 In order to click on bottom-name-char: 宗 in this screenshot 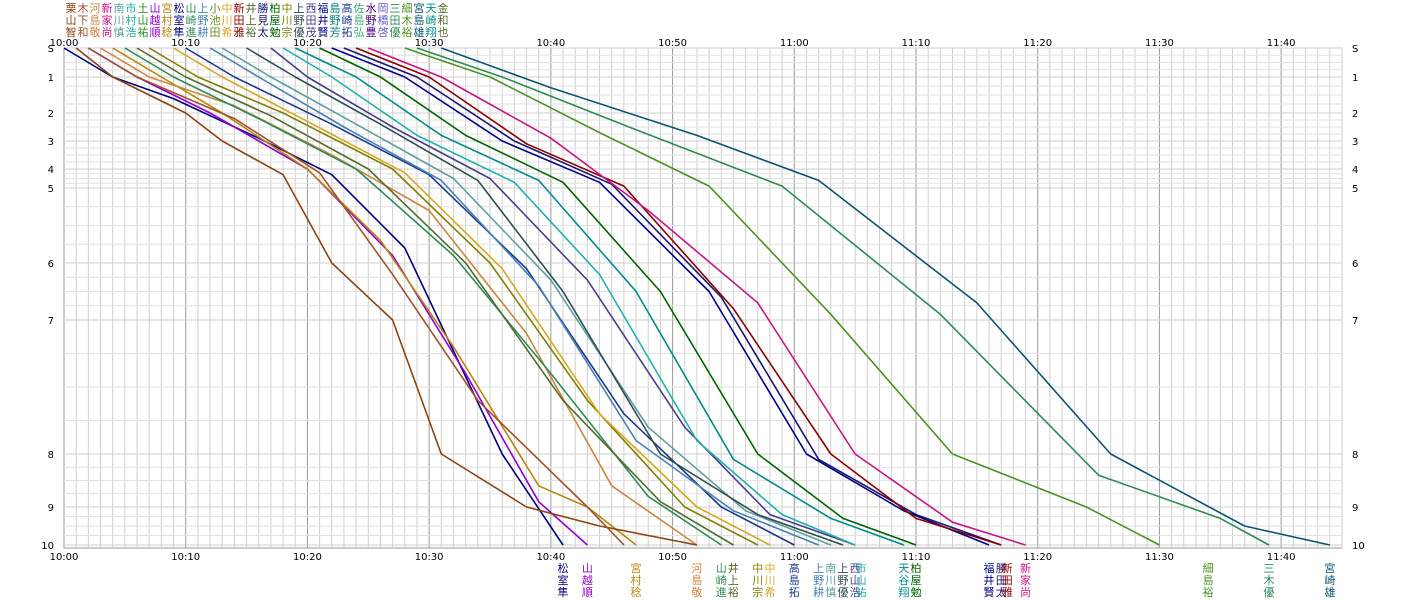, I will do `click(757, 592)`.